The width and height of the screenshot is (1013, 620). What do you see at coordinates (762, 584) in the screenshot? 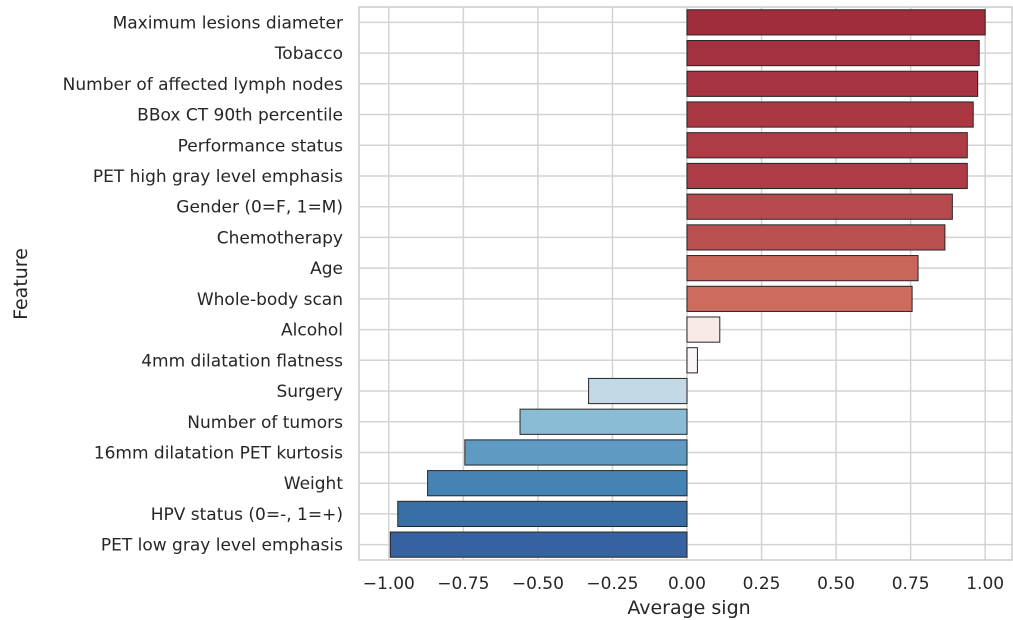
I see `x-tick-label: 0.25` at bounding box center [762, 584].